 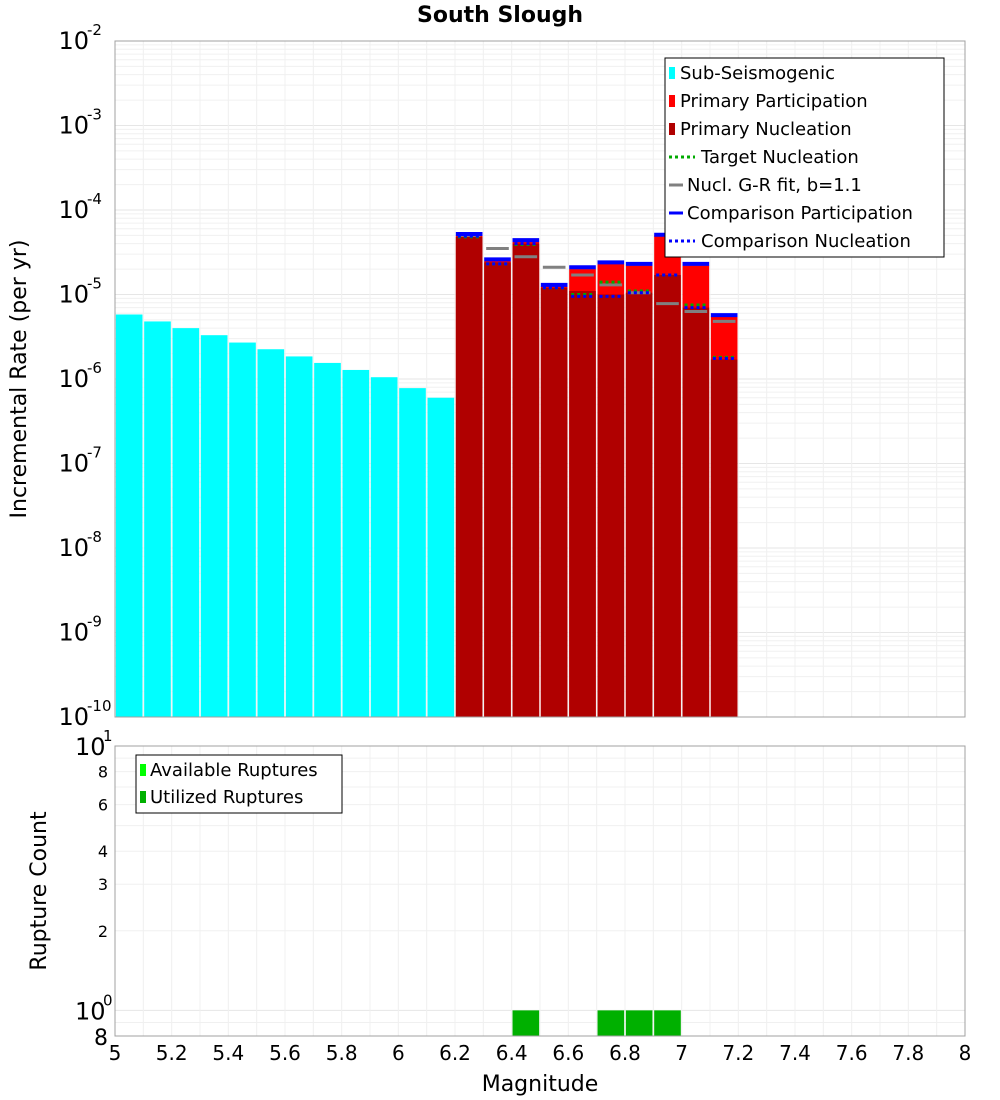 I want to click on x-tick-label: 7, so click(x=681, y=1053).